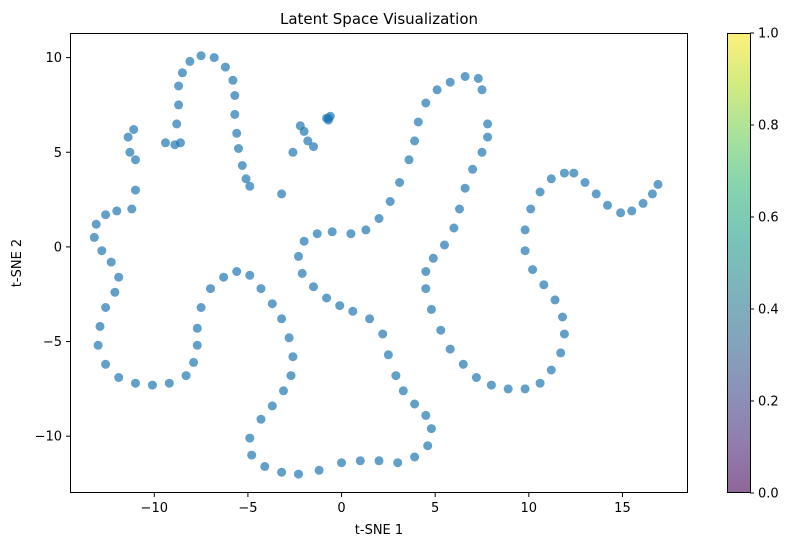  I want to click on y-tick-label: 5, so click(58, 153).